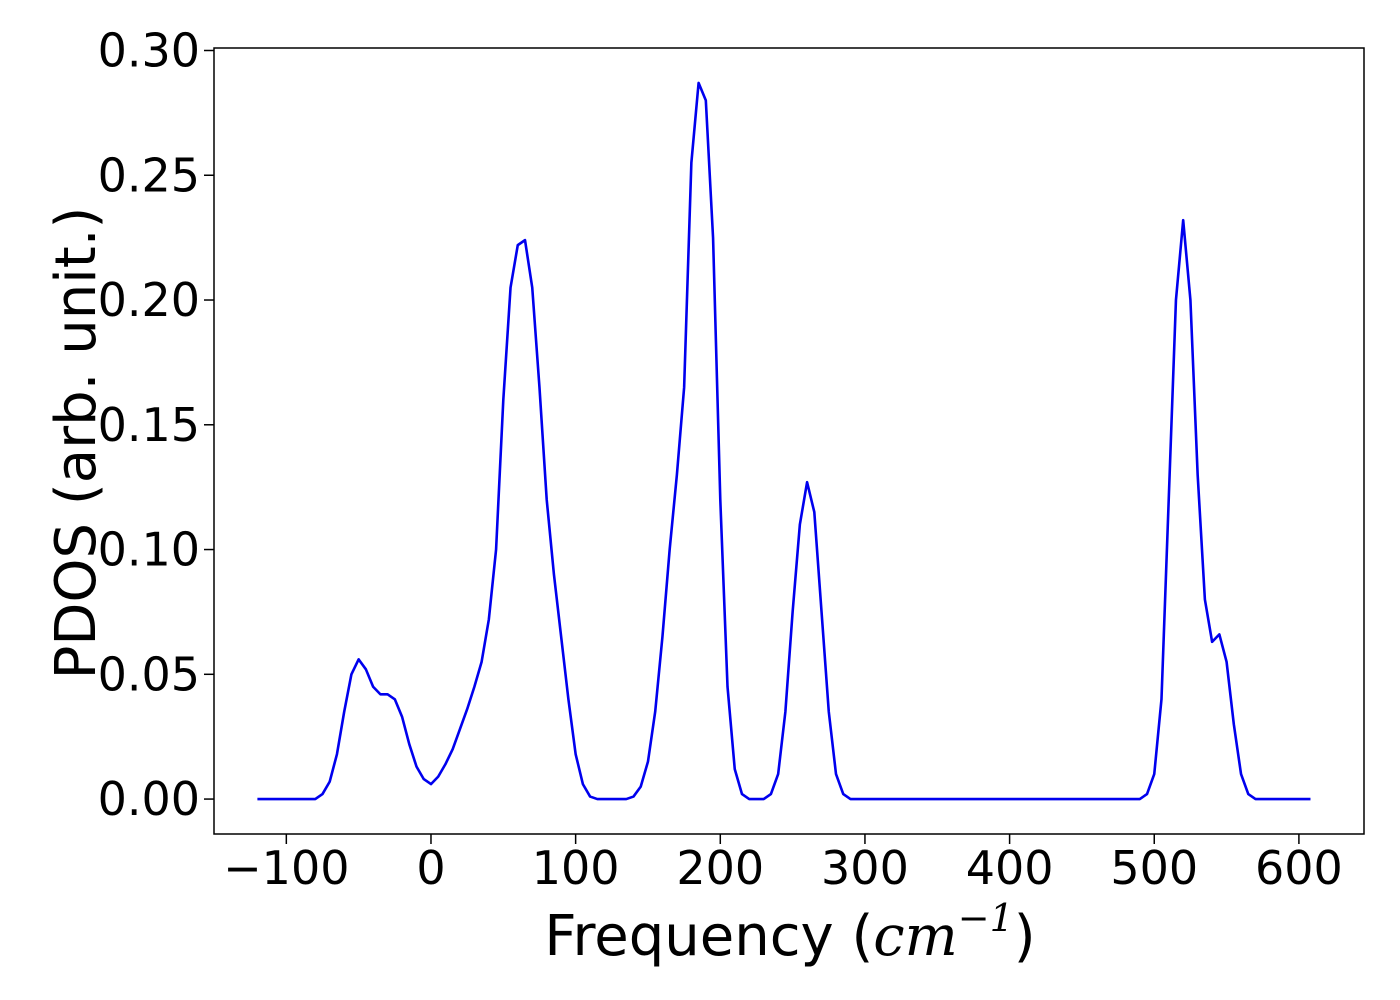 This screenshot has width=1400, height=1000. What do you see at coordinates (149, 674) in the screenshot?
I see `y-tick-label: 0.05` at bounding box center [149, 674].